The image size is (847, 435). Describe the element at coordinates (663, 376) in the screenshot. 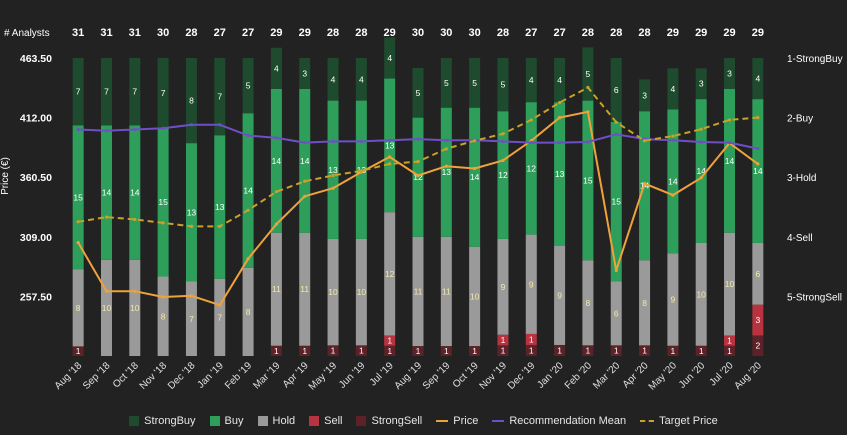

I see `x-tick-label: May '20` at that location.